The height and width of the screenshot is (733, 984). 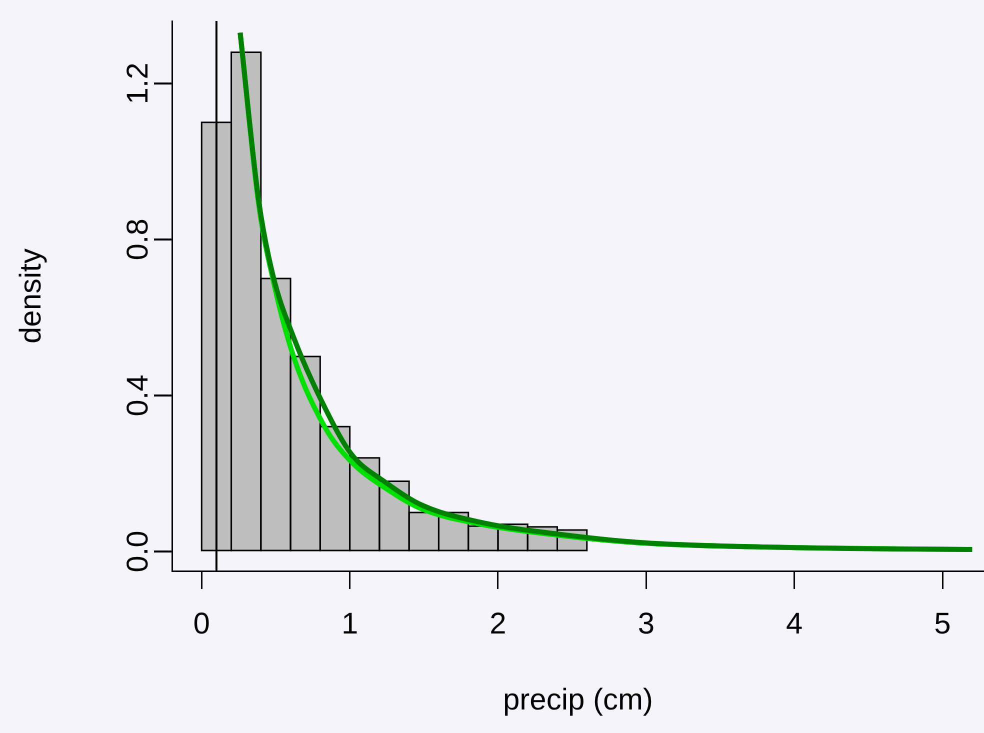 What do you see at coordinates (137, 239) in the screenshot?
I see `y-tick-label: 0.8` at bounding box center [137, 239].